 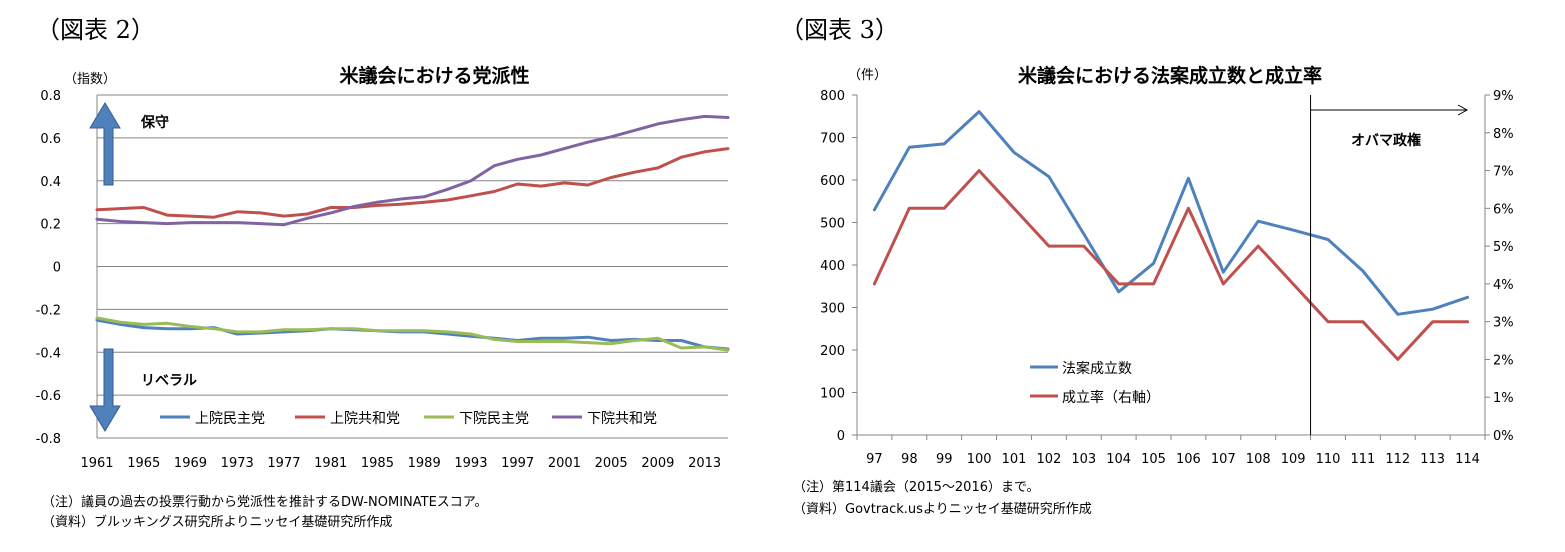 I want to click on chart1-x-tick-label: 2013, so click(x=704, y=463).